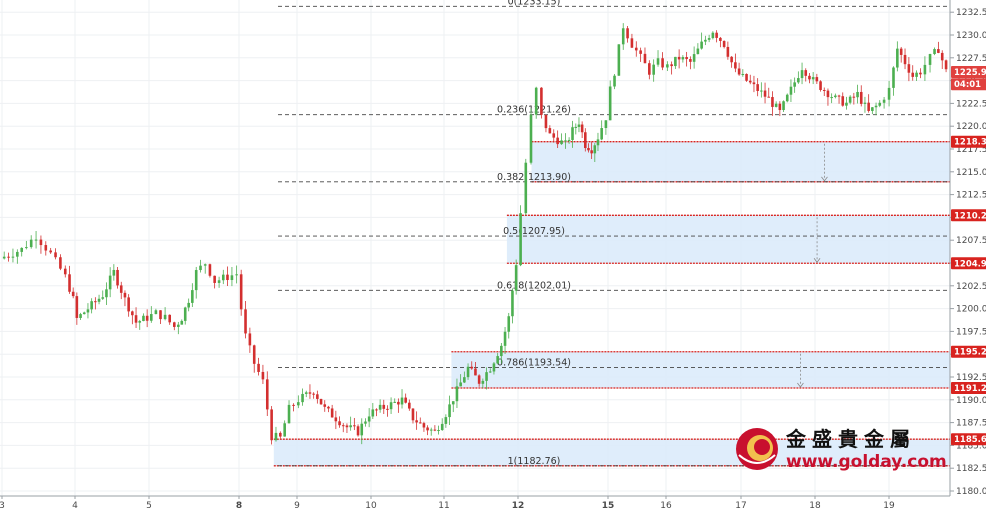  I want to click on y-tick-label: 1185.00, so click(971, 446).